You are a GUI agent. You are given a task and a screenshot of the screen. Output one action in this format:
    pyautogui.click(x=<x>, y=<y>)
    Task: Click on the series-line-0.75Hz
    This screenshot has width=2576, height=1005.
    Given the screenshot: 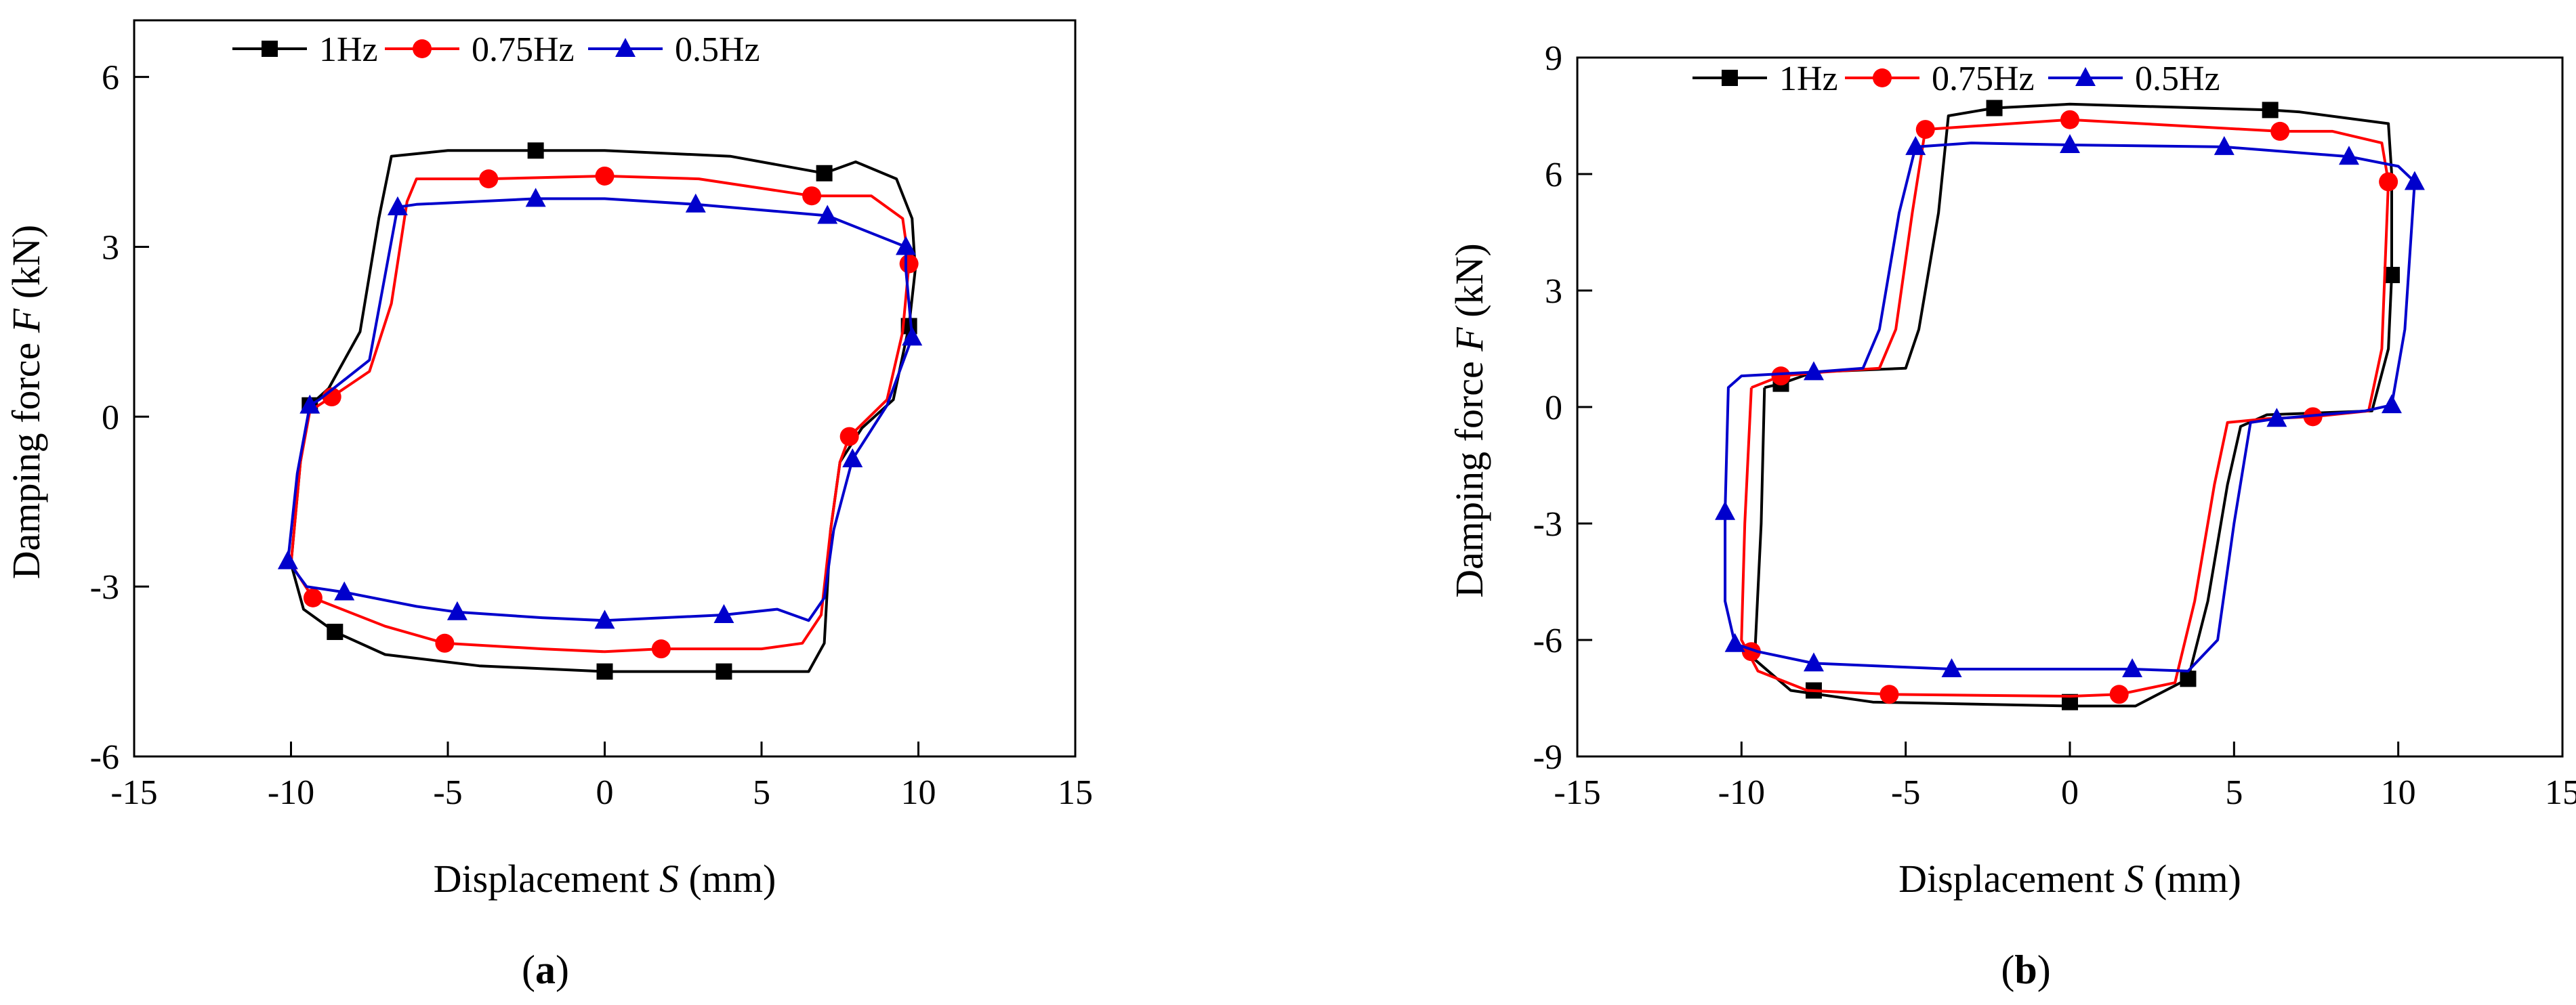 What is the action you would take?
    pyautogui.click(x=2065, y=408)
    